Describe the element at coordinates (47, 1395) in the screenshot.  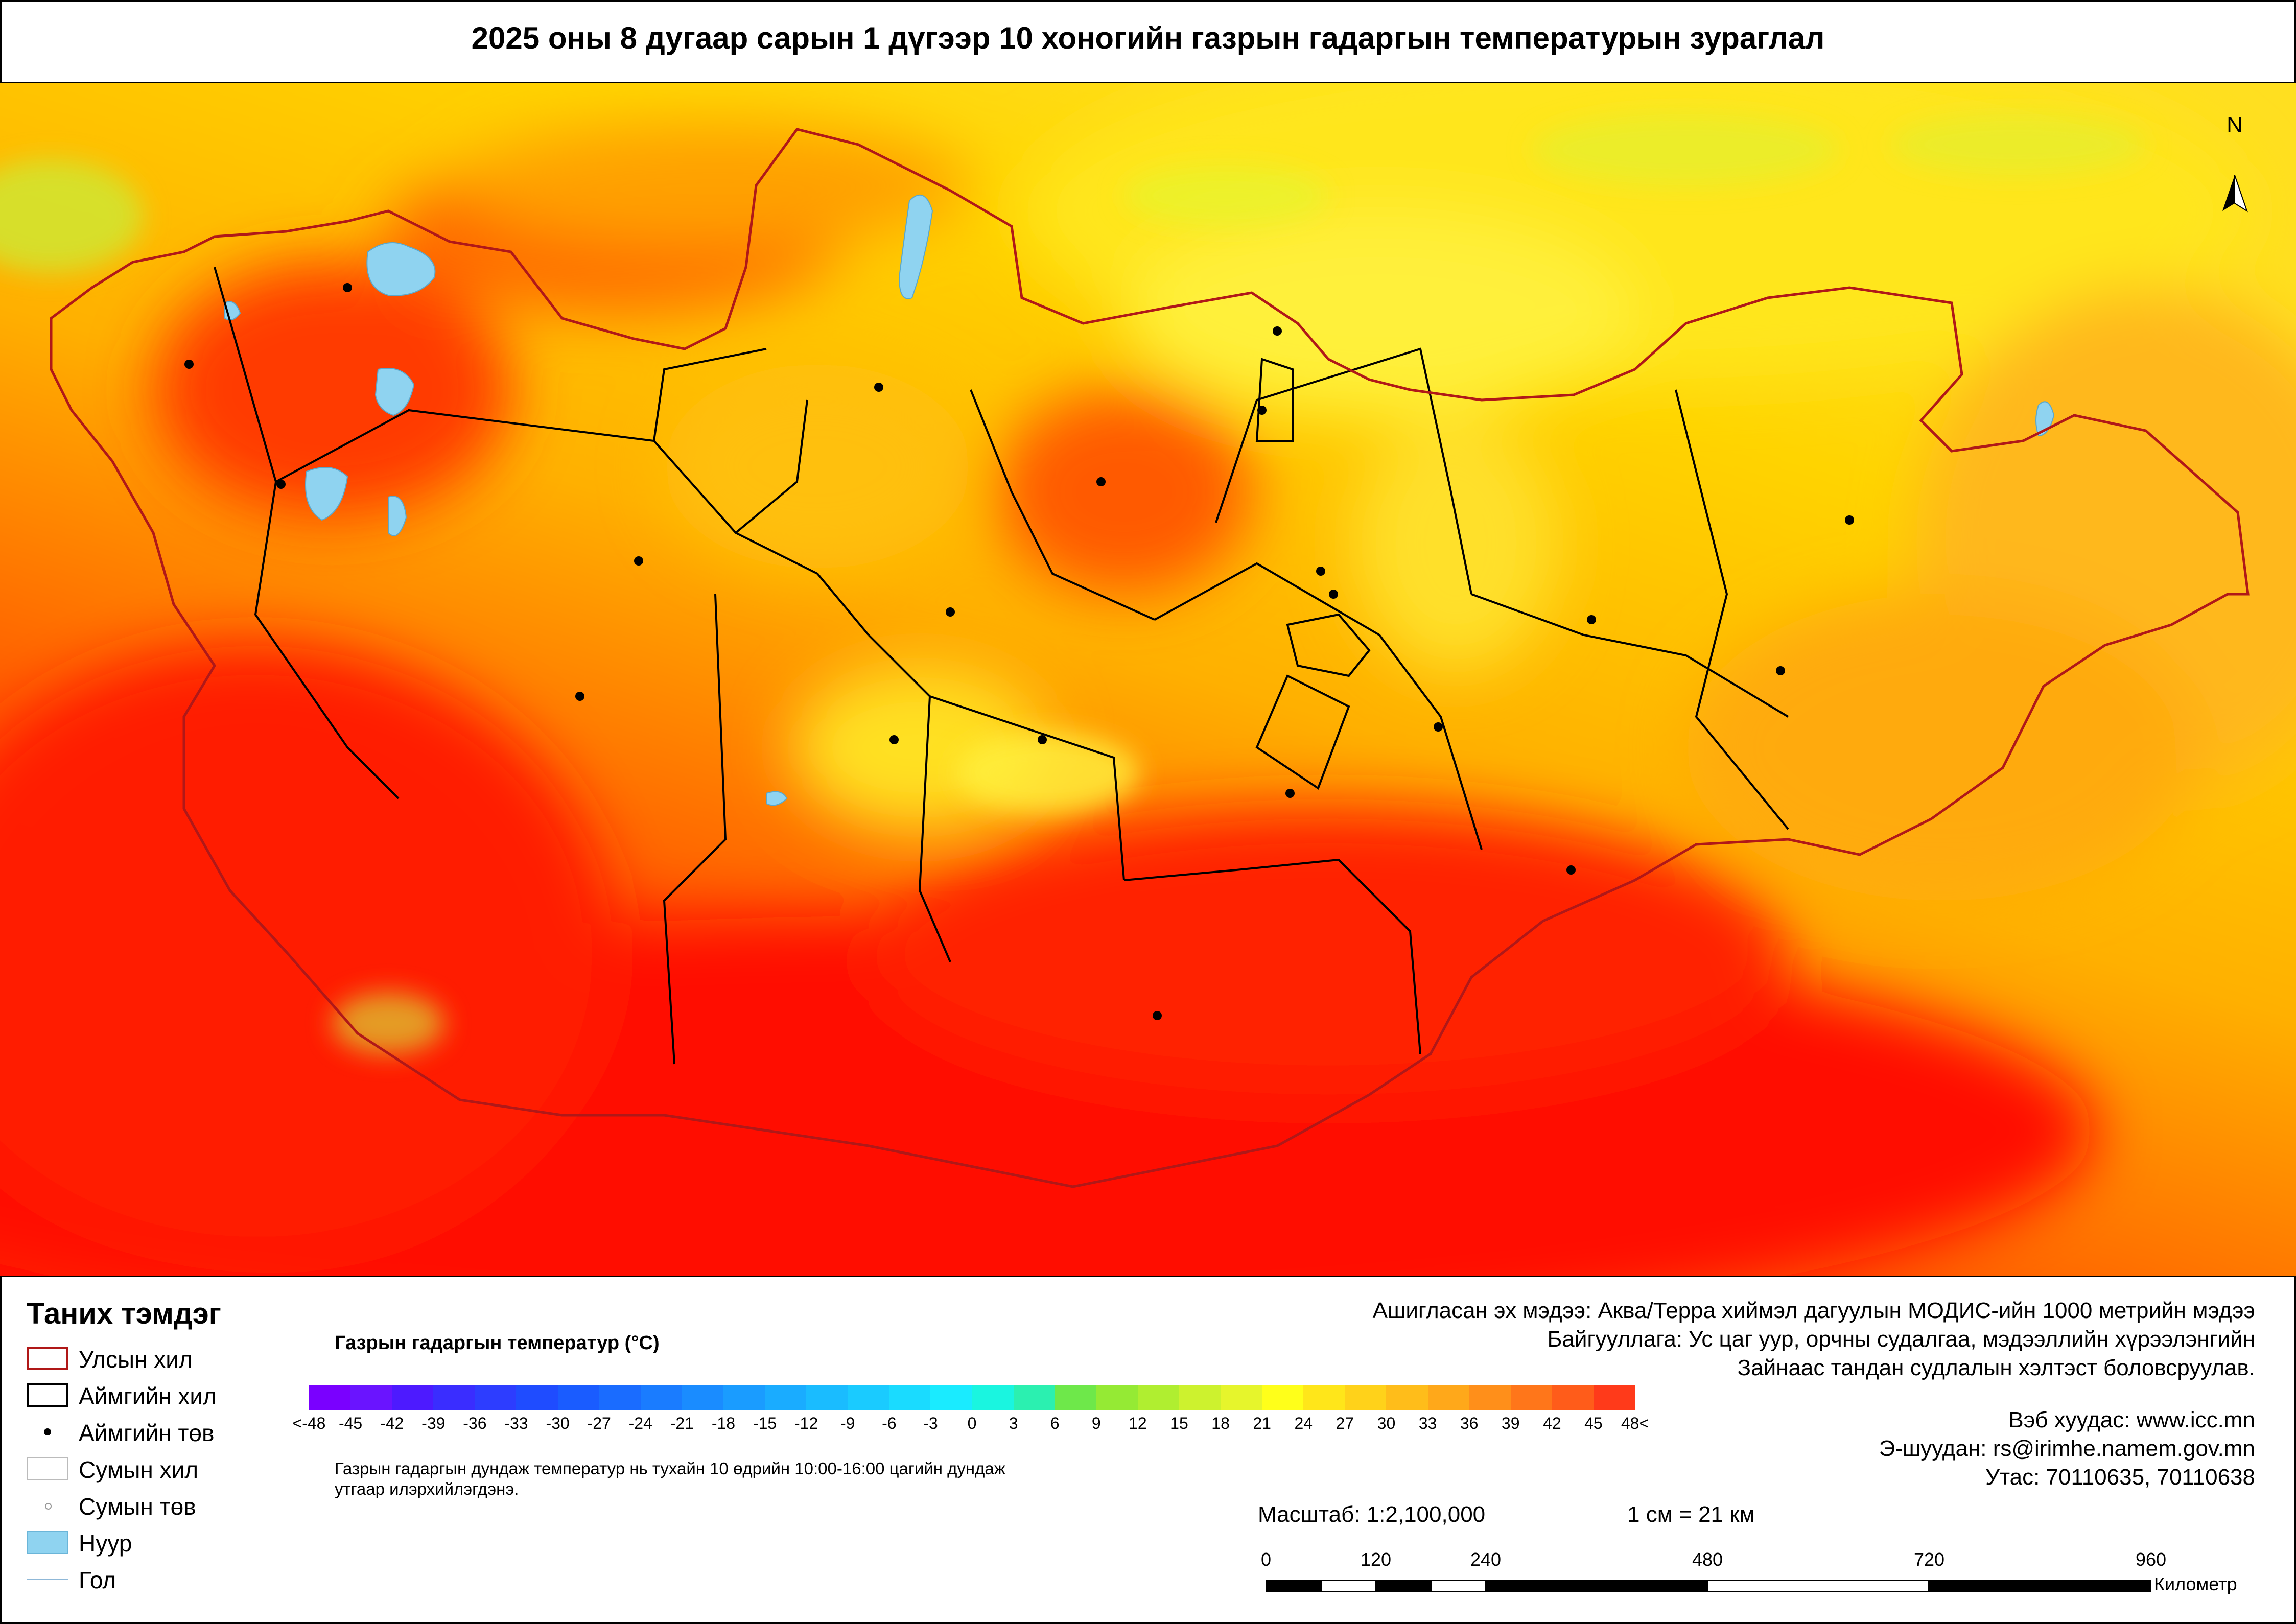
I see `aimag-border-swatch` at that location.